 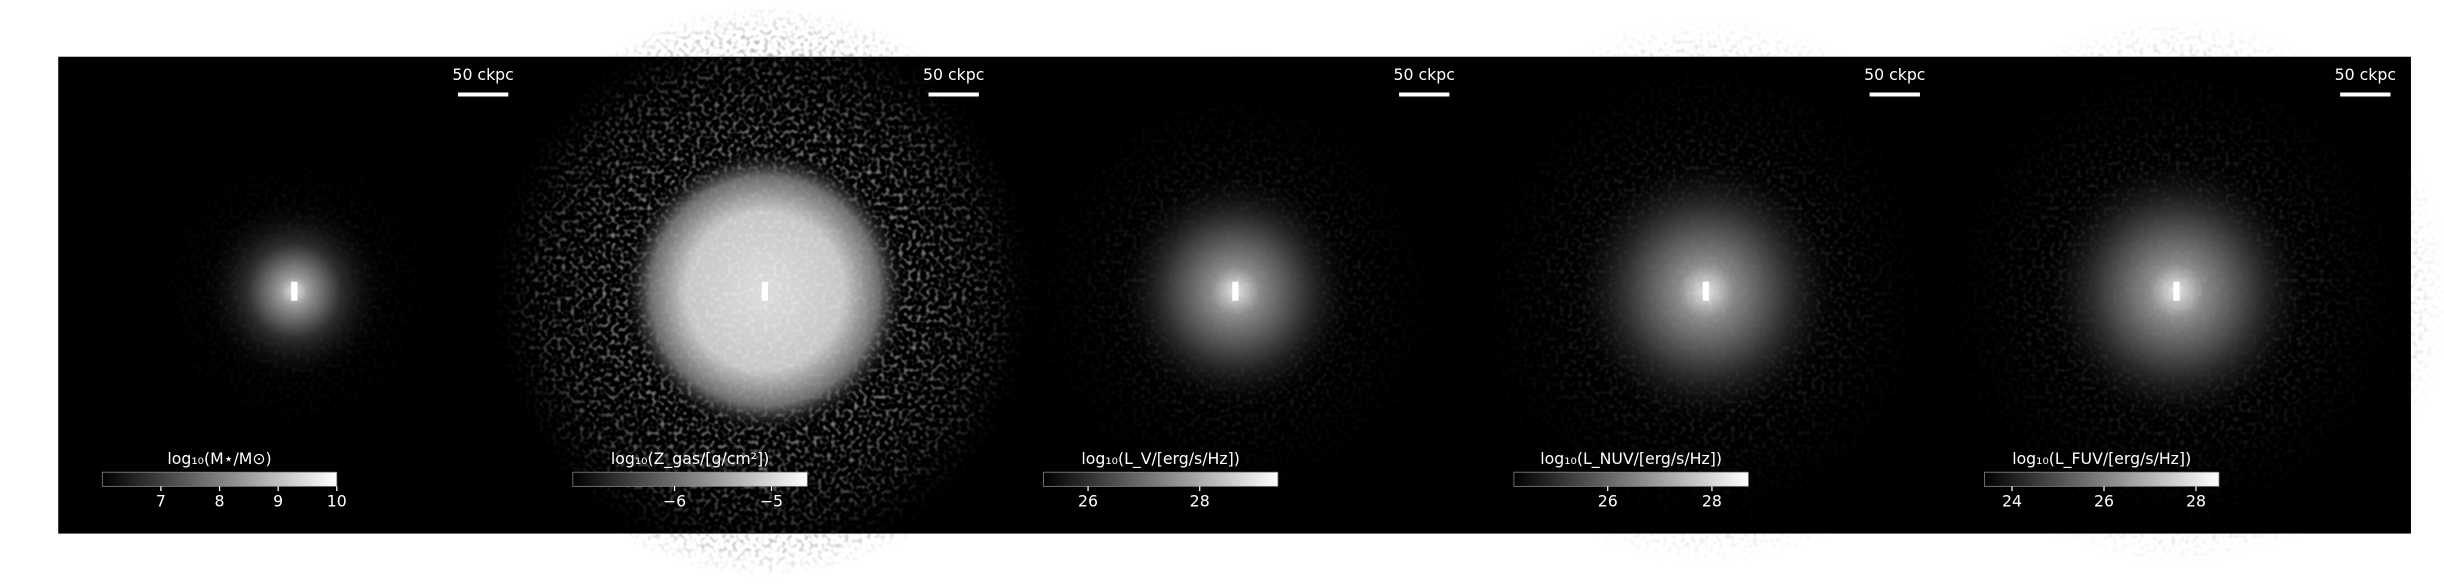 I want to click on colorbar-tick-label: 24, so click(x=2012, y=501).